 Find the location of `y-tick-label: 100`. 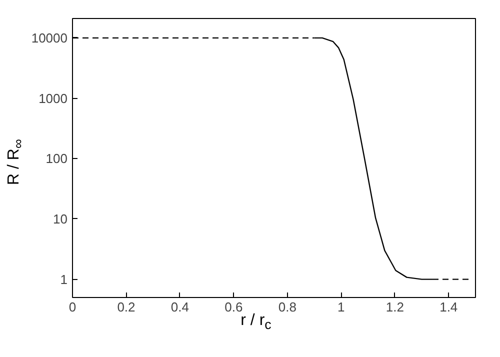

y-tick-label: 100 is located at coordinates (57, 158).